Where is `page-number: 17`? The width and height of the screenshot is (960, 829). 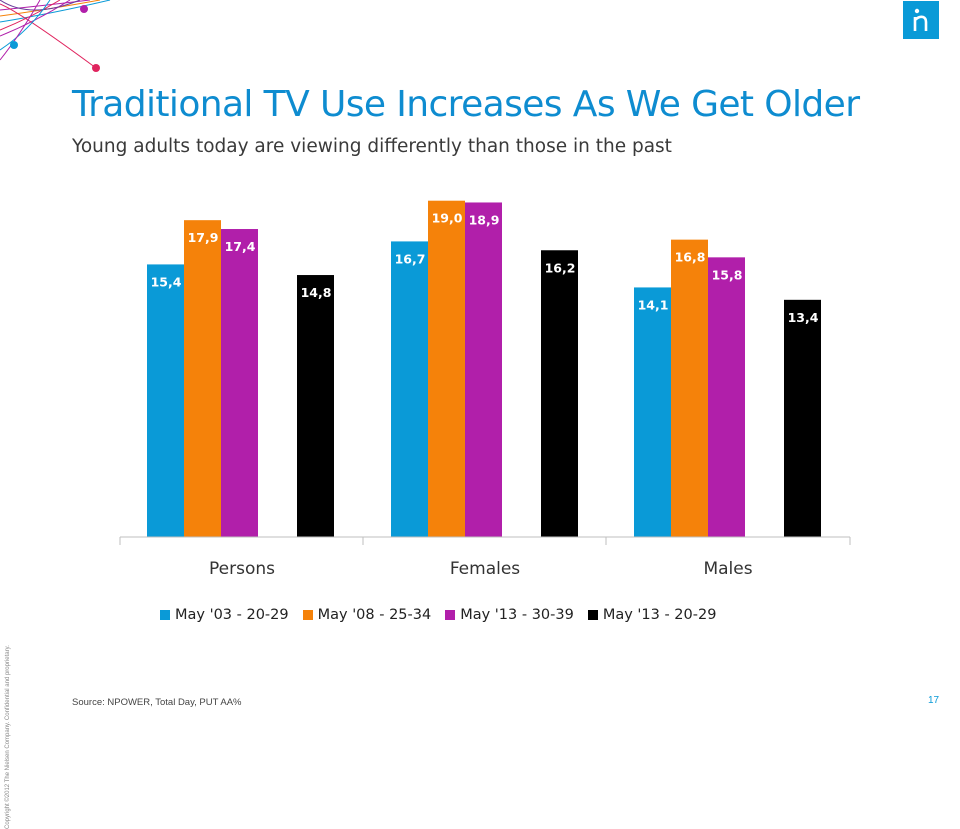
page-number: 17 is located at coordinates (934, 700).